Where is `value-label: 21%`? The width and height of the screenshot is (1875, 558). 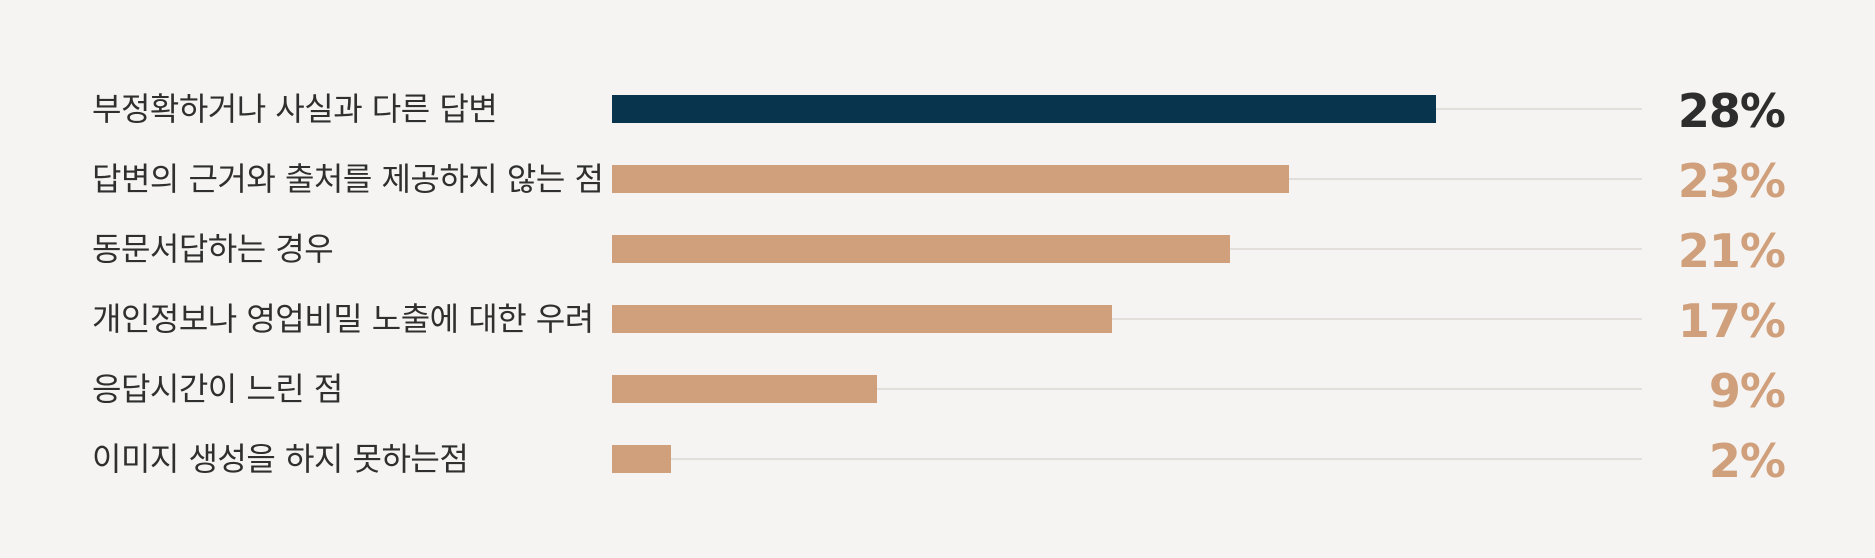
value-label: 21% is located at coordinates (1731, 251).